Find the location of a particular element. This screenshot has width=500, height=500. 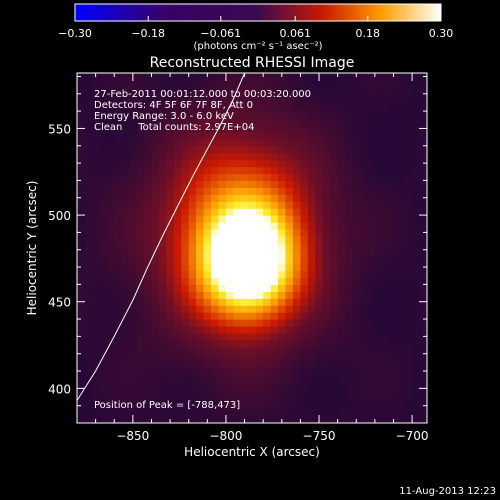

peak-position-label: Position of Peak = [-788,473] is located at coordinates (167, 405).